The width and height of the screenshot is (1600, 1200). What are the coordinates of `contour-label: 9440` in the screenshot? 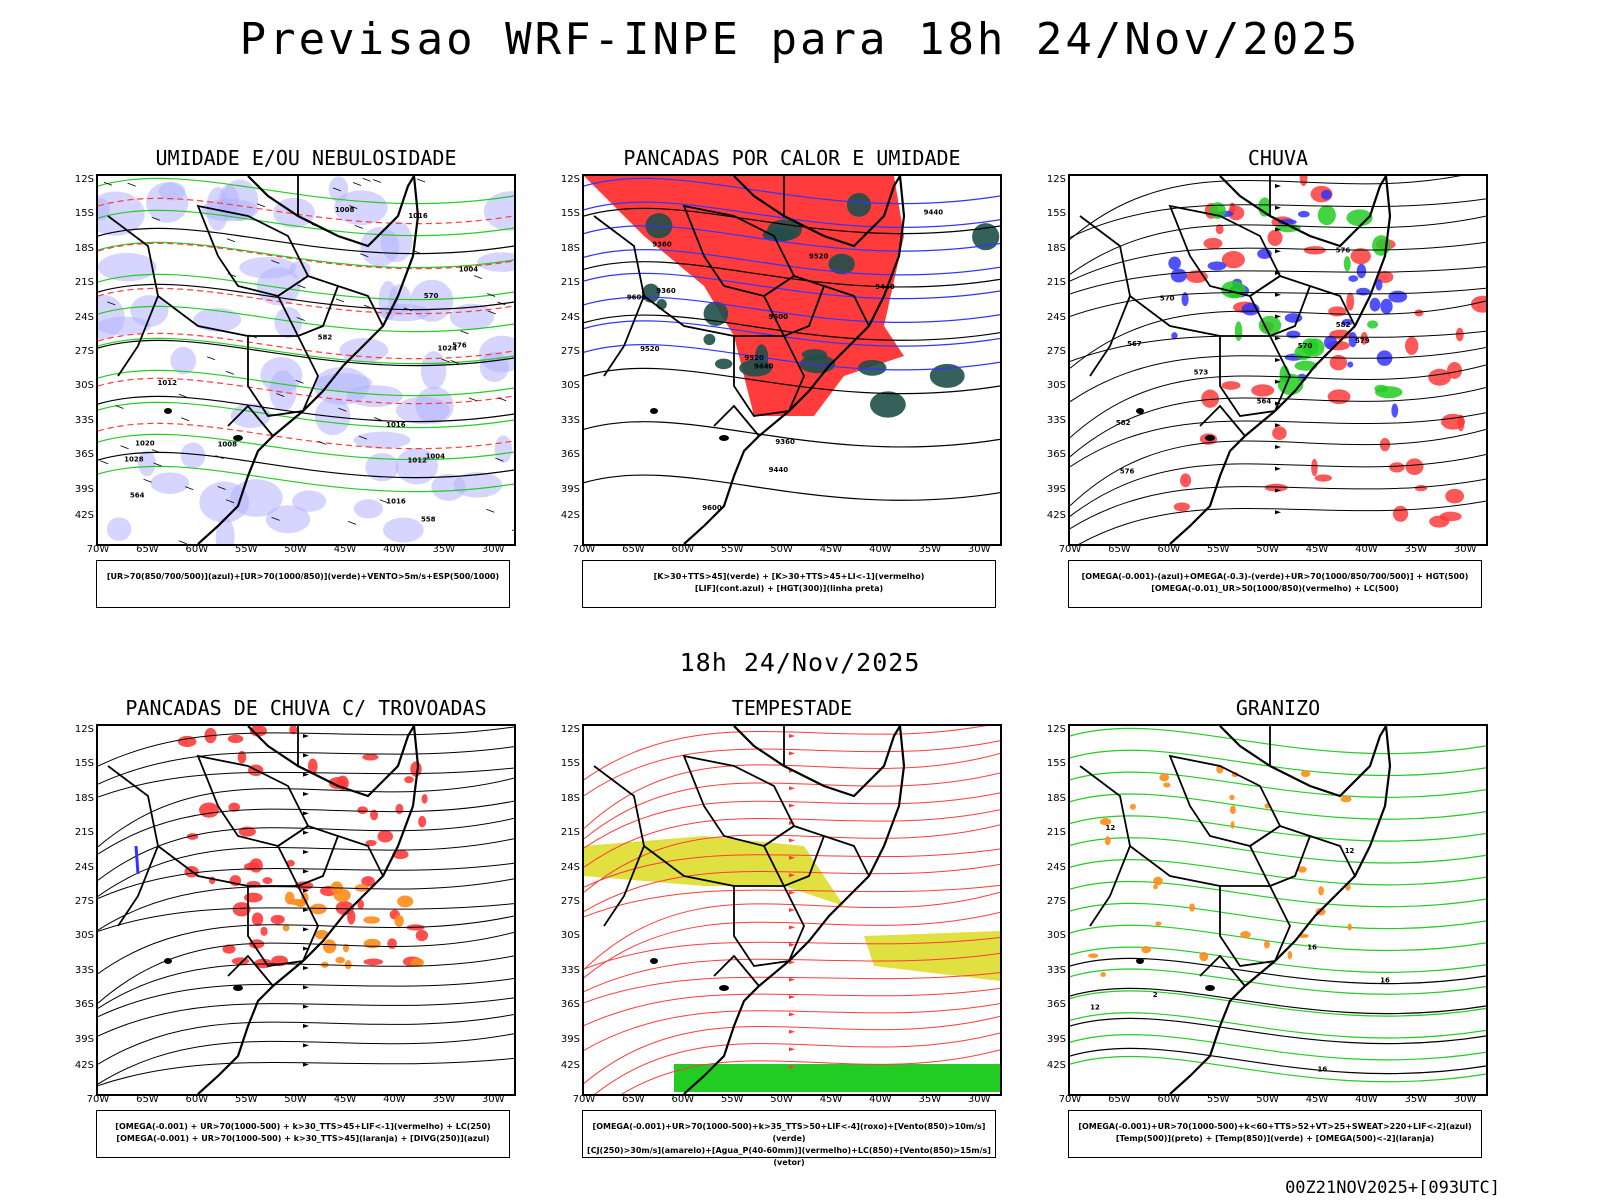 It's located at (779, 470).